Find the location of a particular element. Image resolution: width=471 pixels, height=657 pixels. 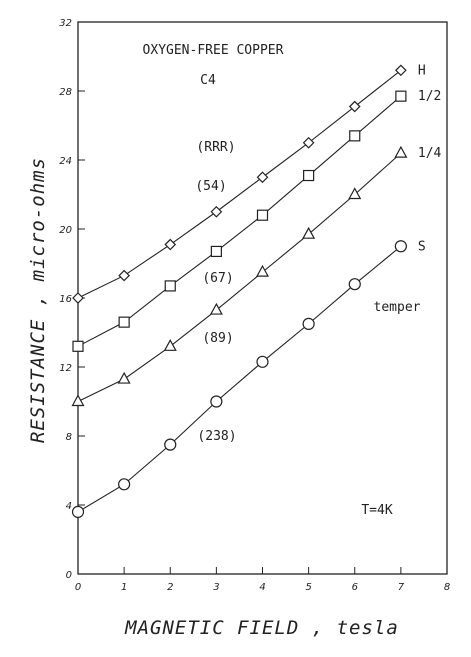

legend-title: temper is located at coordinates (397, 307).